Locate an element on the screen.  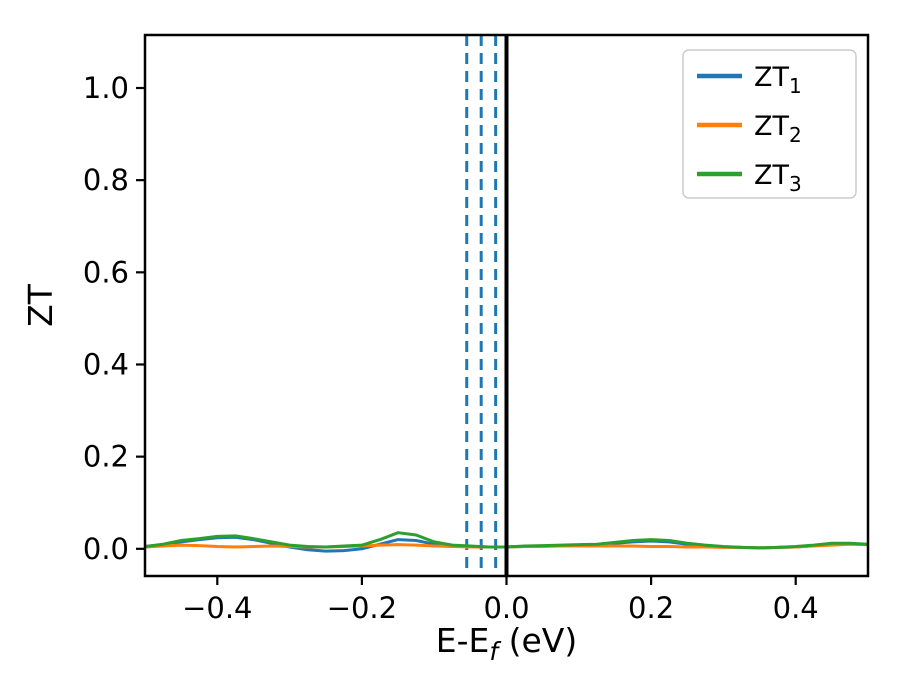
legend-label-ZT_2: ZT2 is located at coordinates (778, 129).